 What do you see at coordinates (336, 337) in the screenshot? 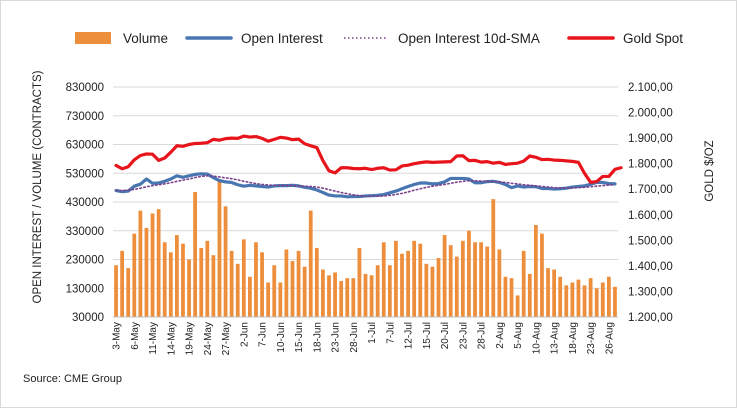
I see `x-tick-label: 23-Jun` at bounding box center [336, 337].